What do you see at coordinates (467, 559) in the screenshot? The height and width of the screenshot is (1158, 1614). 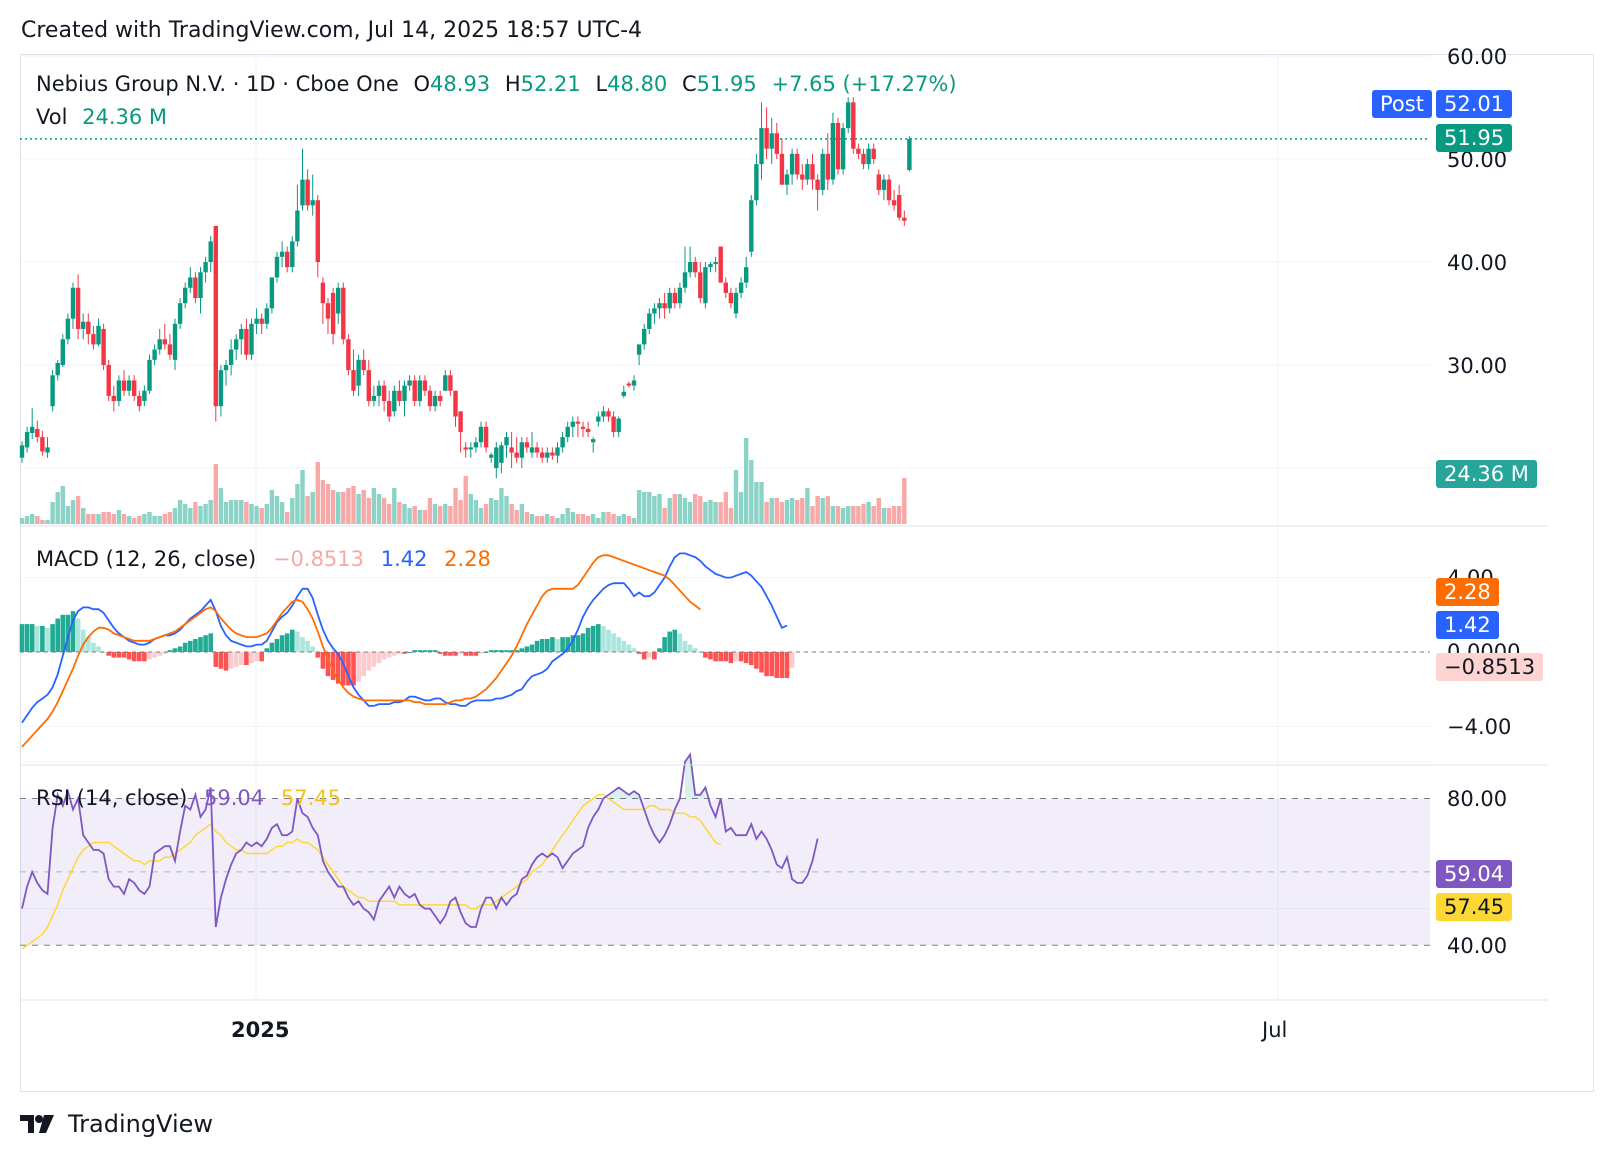 I see `macd-signal-value: 2.28` at bounding box center [467, 559].